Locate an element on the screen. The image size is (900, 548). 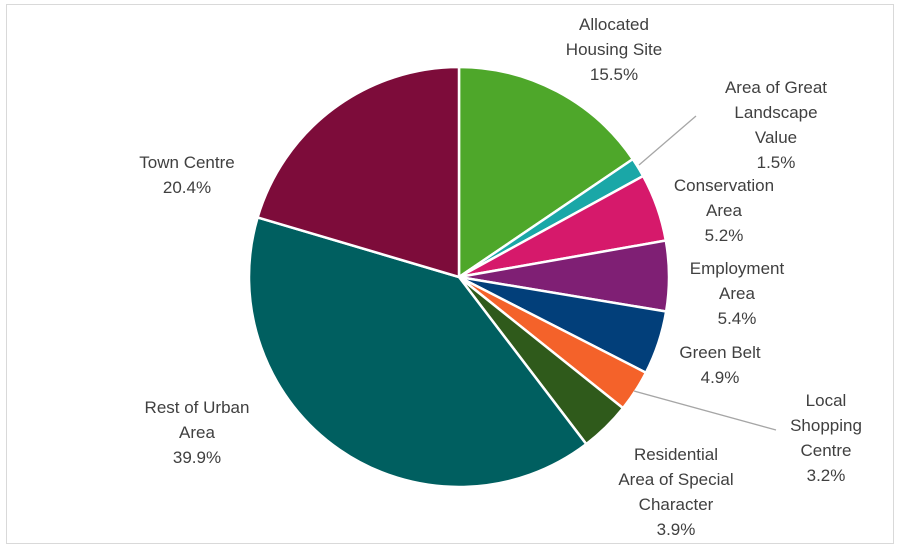
leader-line-area-of-great-landscape-value is located at coordinates (667, 140).